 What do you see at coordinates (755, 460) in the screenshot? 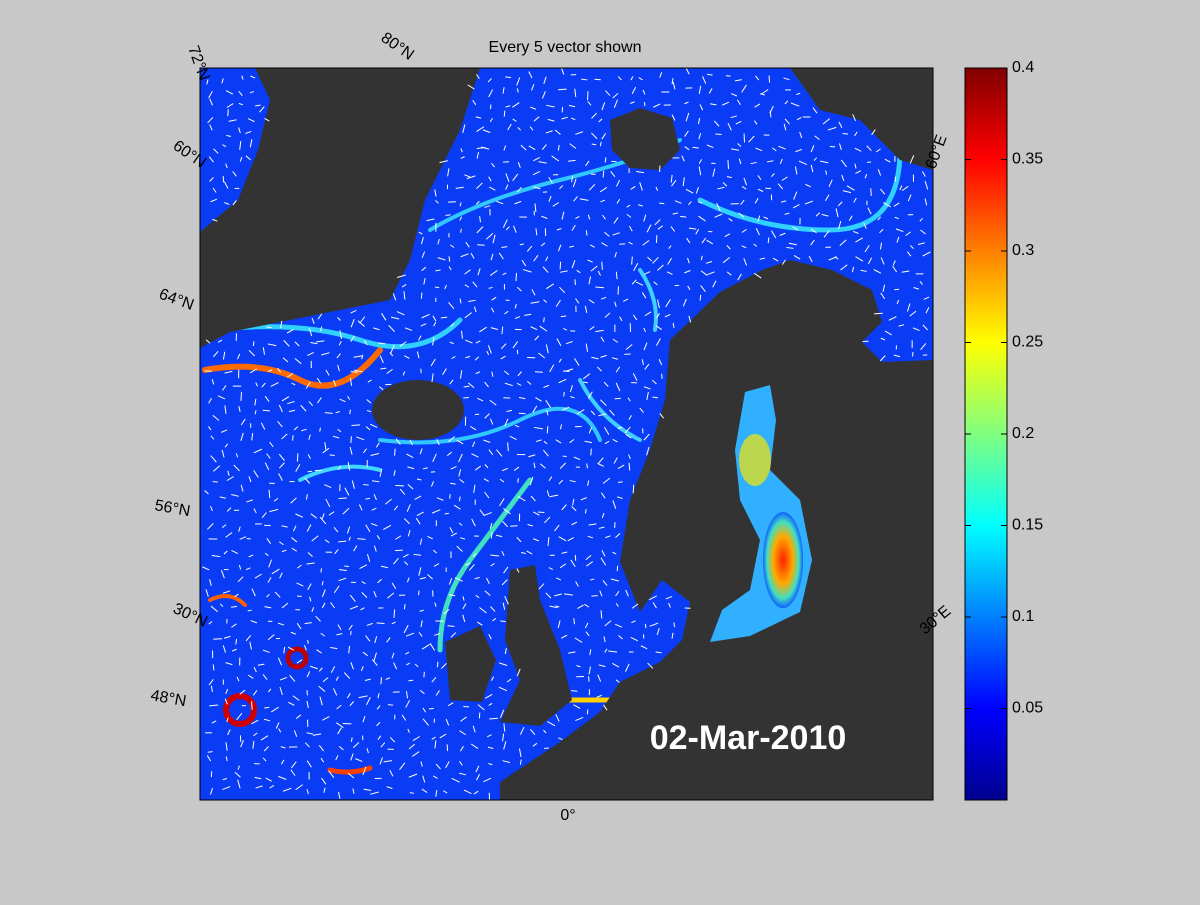
I see `bothnia-current` at bounding box center [755, 460].